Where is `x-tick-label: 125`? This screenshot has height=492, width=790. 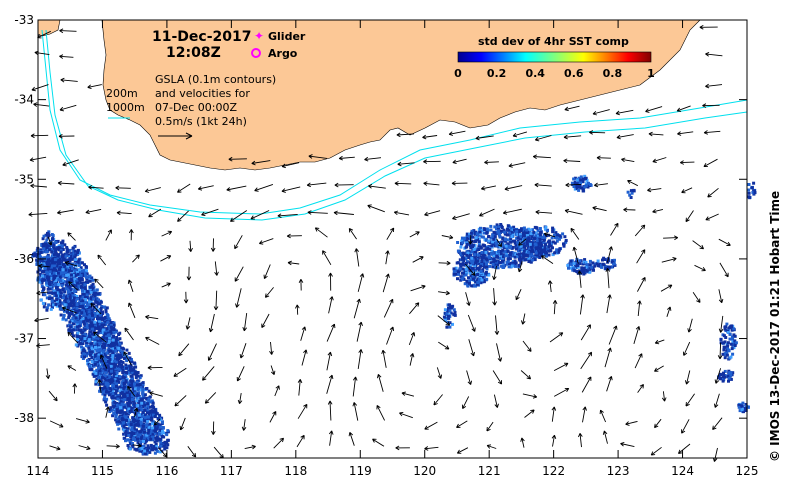
x-tick-label: 125 is located at coordinates (747, 471).